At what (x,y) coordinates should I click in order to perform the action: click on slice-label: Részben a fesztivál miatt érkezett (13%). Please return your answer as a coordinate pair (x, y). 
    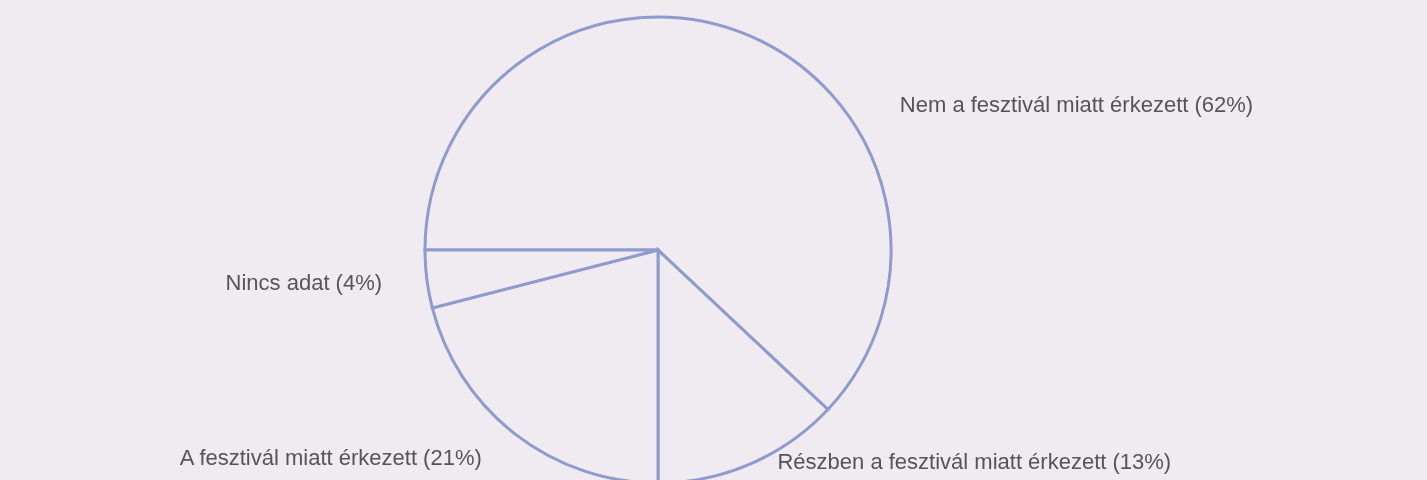
    Looking at the image, I should click on (974, 461).